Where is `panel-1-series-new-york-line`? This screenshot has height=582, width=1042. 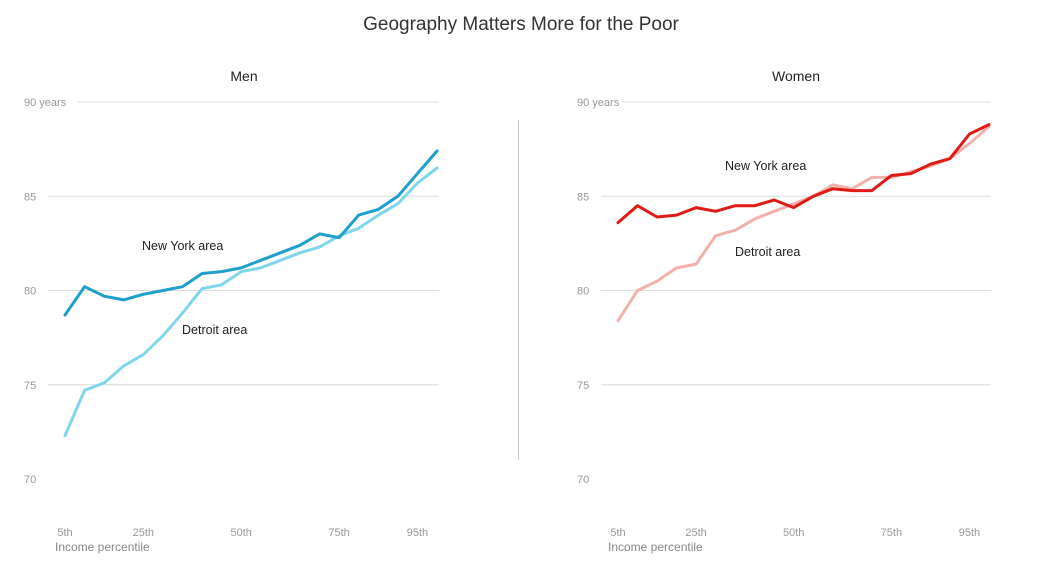
panel-1-series-new-york-line is located at coordinates (803, 174).